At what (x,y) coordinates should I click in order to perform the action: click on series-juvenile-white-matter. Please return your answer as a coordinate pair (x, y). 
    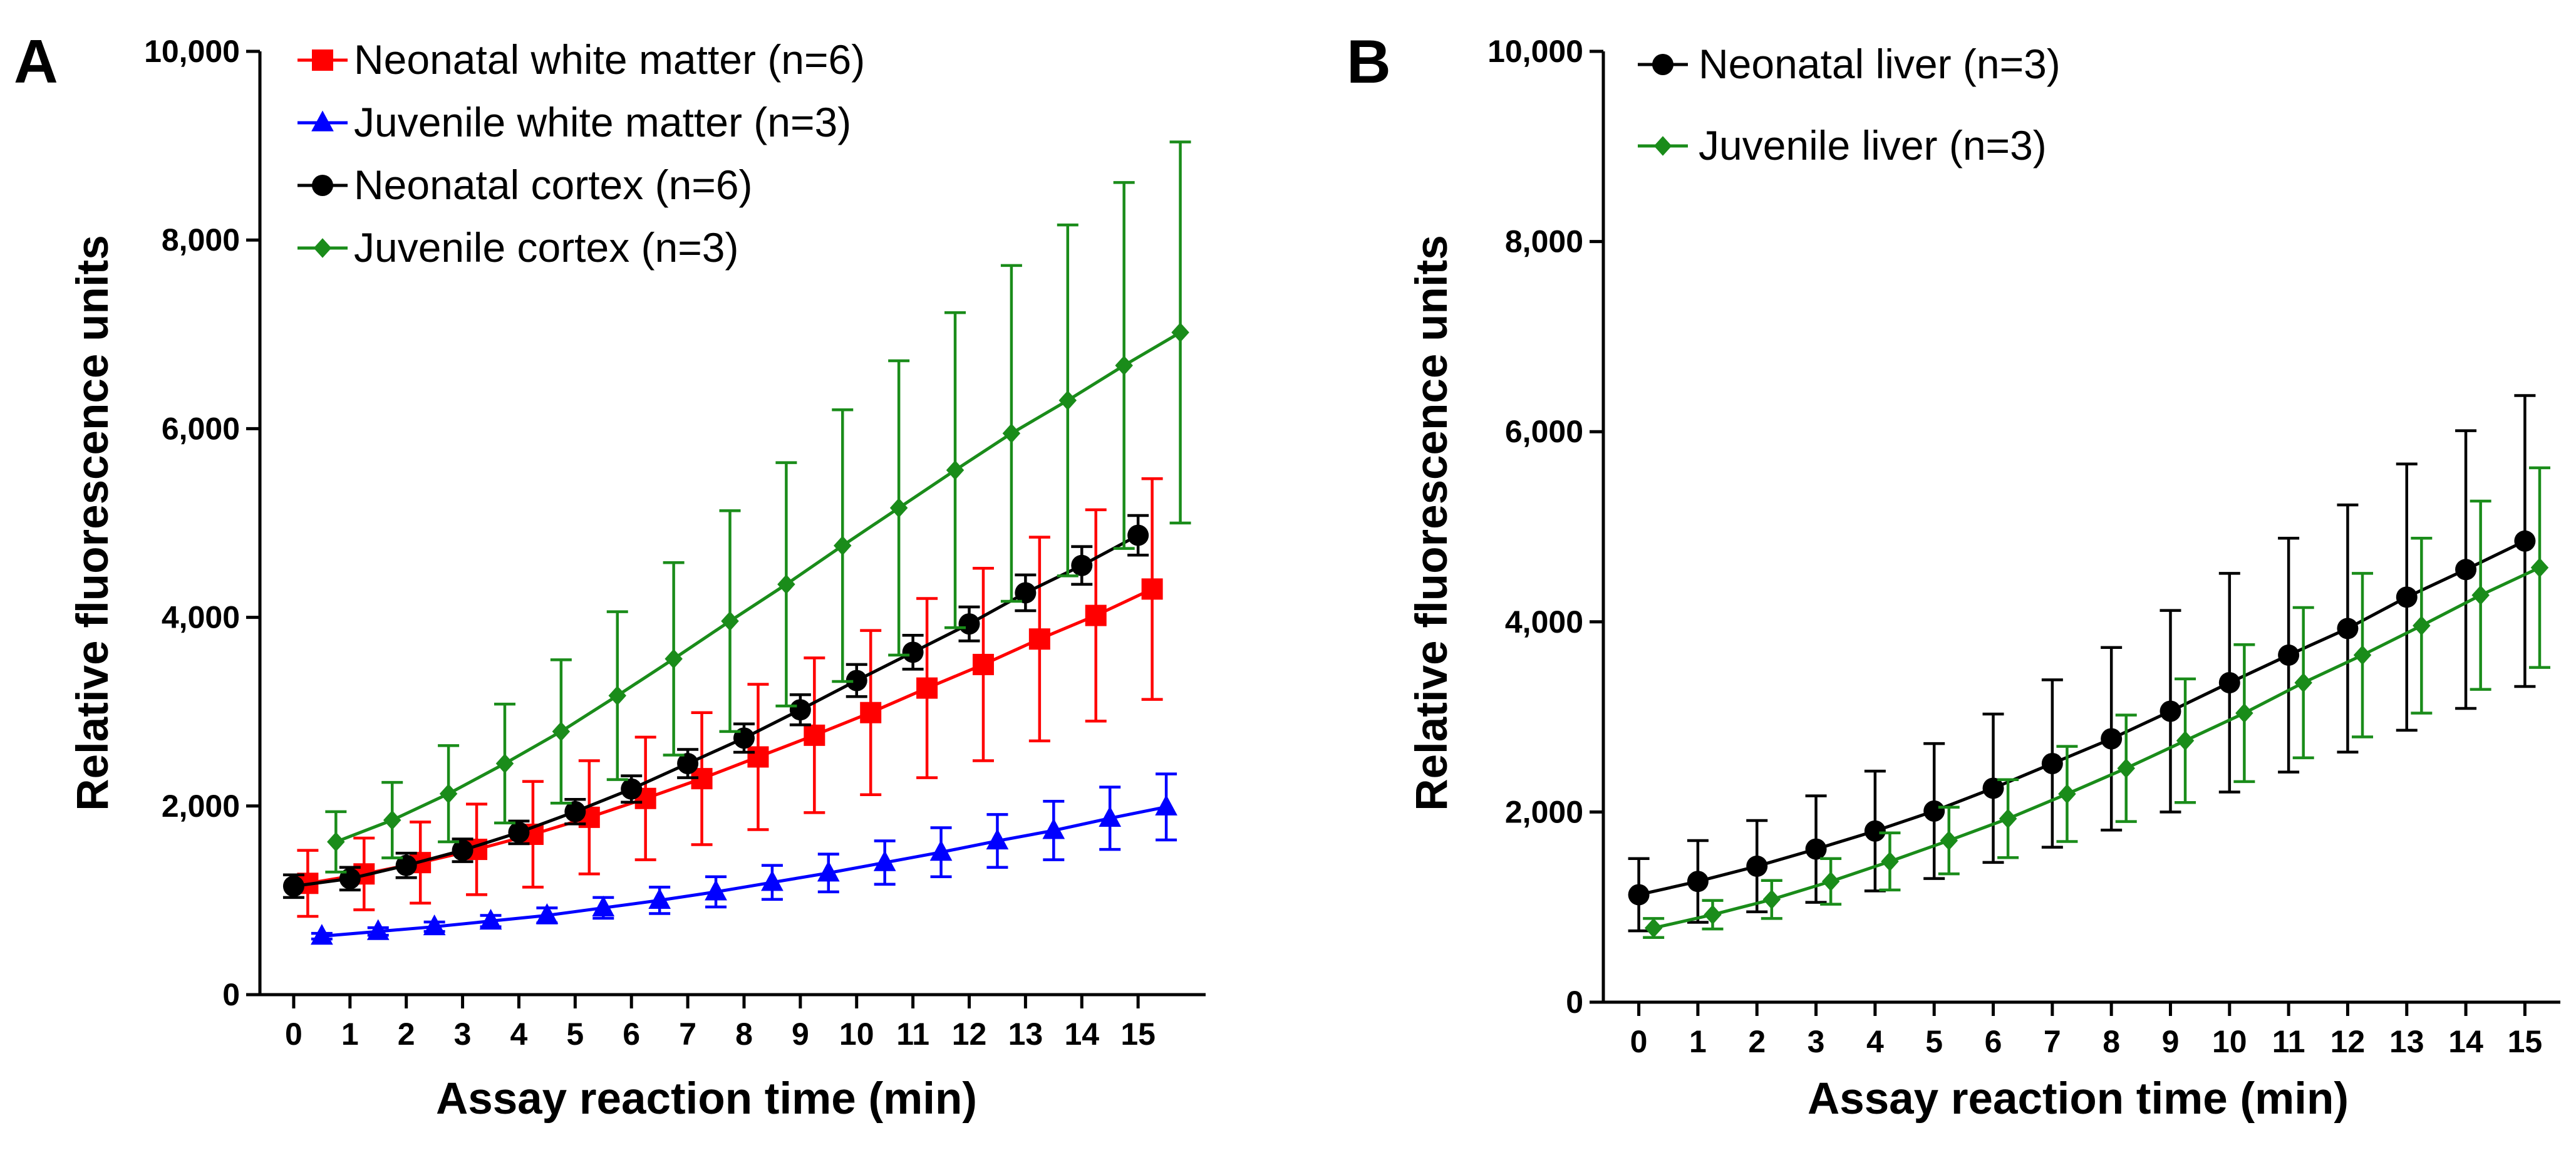
    Looking at the image, I should click on (744, 858).